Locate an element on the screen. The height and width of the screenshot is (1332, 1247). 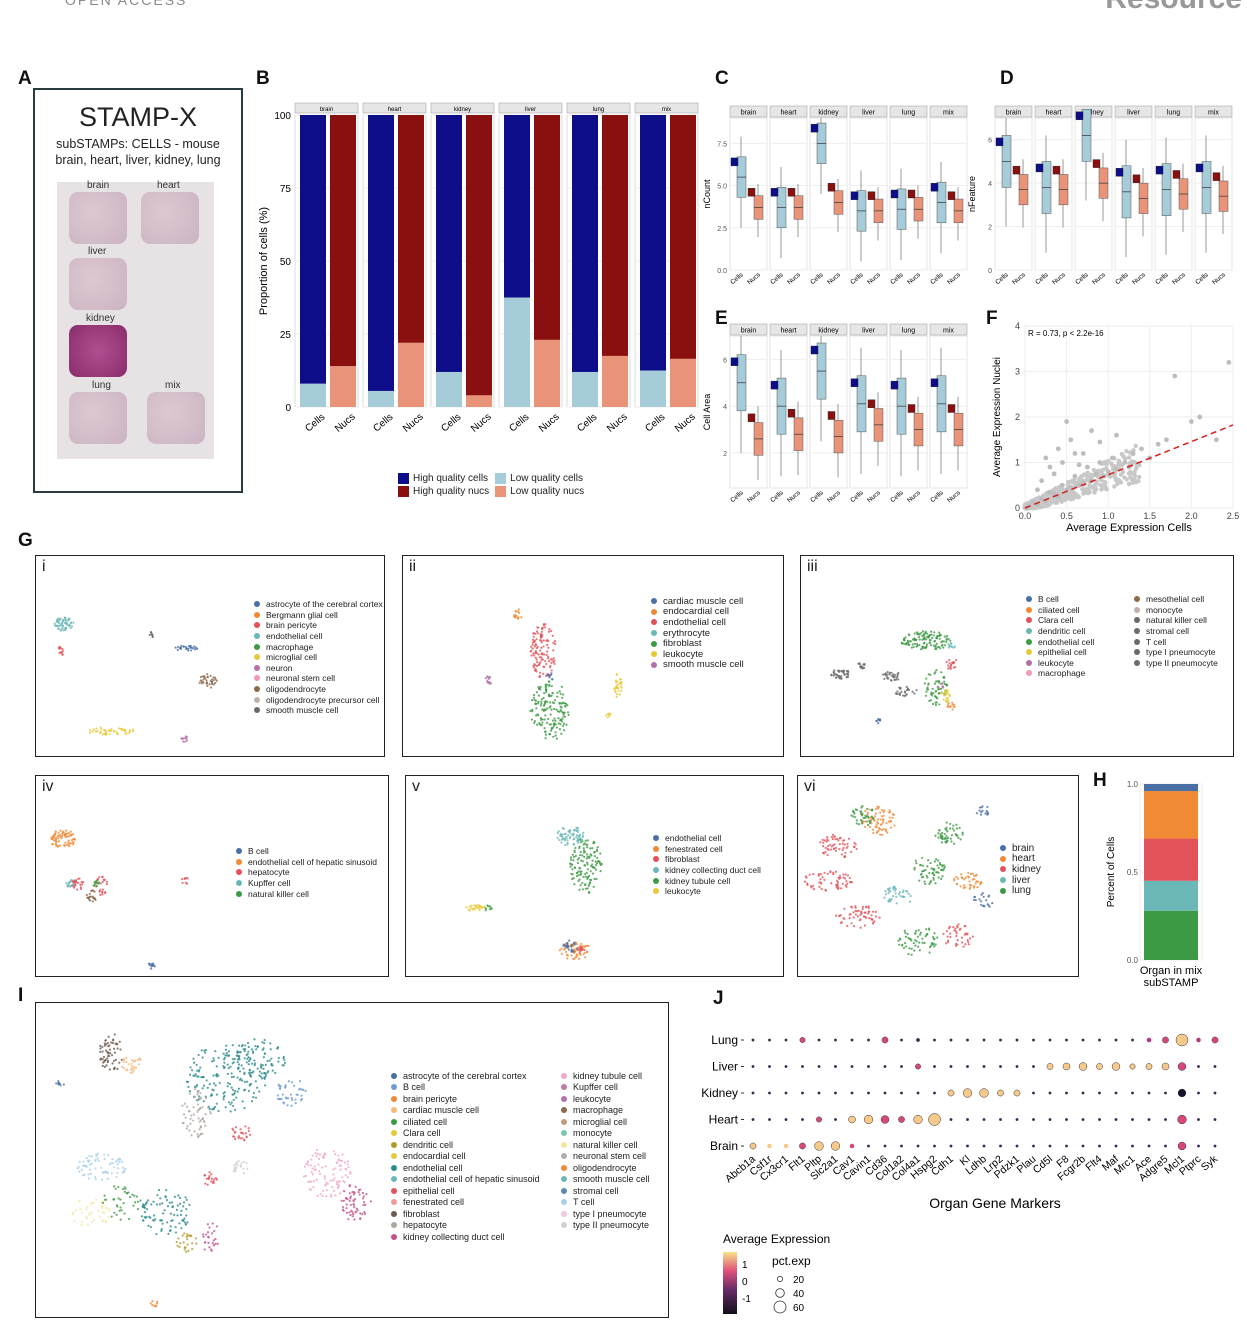
legend-item: cardiac muscle cell is located at coordinates (465, 1111).